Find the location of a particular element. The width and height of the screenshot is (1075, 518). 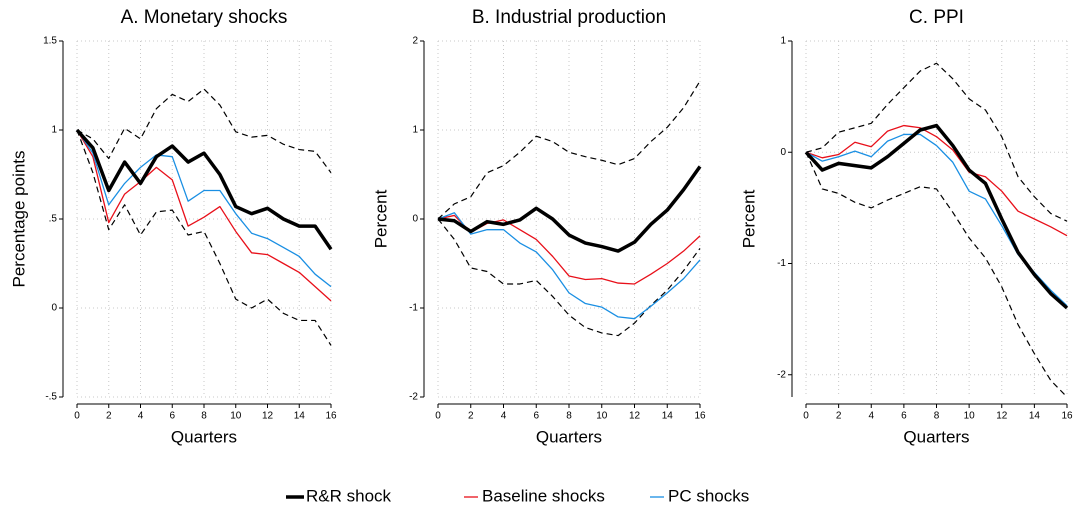

panel-title: C. PPI is located at coordinates (936, 17).